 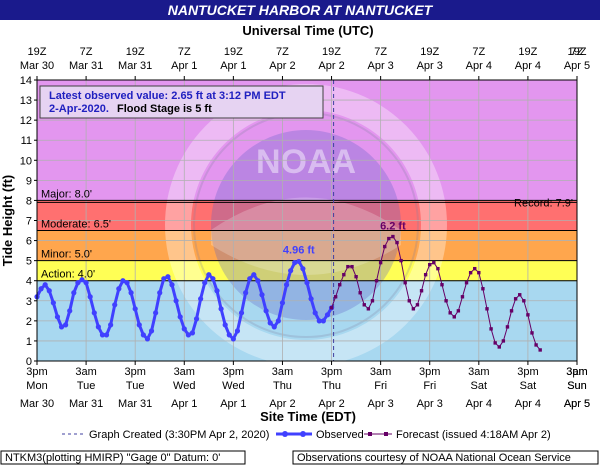 I want to click on footer-left-text: NTKM3(plotting HMIRP) "Gage 0" Datum: 0', so click(x=112, y=458).